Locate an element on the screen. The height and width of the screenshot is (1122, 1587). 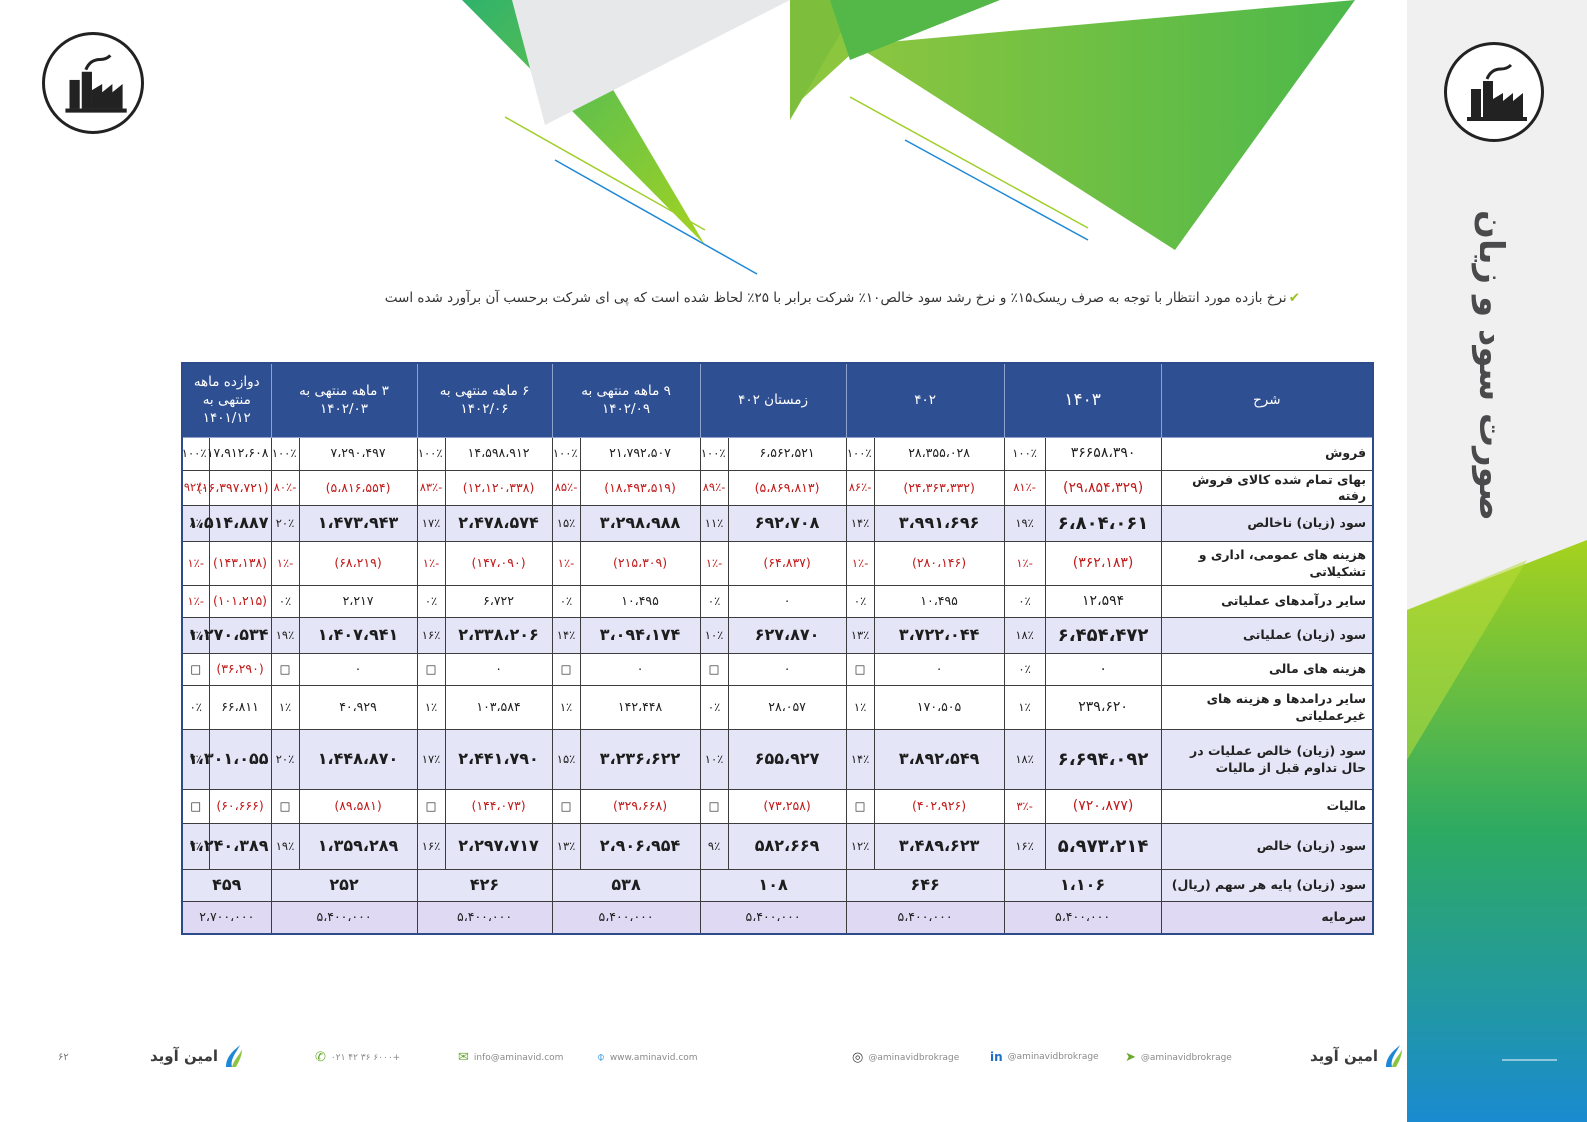
footer-linkedin: in @aminavidbrokrage is located at coordinates (1044, 1057).